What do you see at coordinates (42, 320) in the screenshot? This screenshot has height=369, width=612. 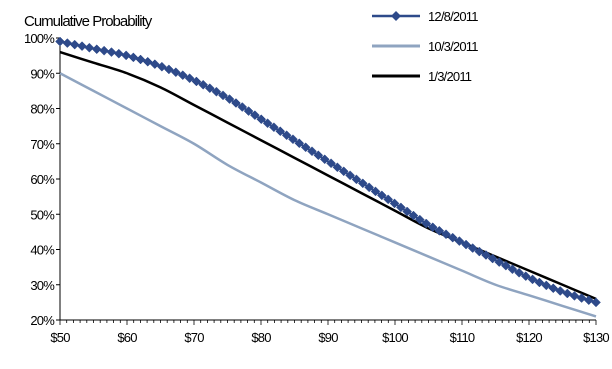 I see `y-tick-label: 20%` at bounding box center [42, 320].